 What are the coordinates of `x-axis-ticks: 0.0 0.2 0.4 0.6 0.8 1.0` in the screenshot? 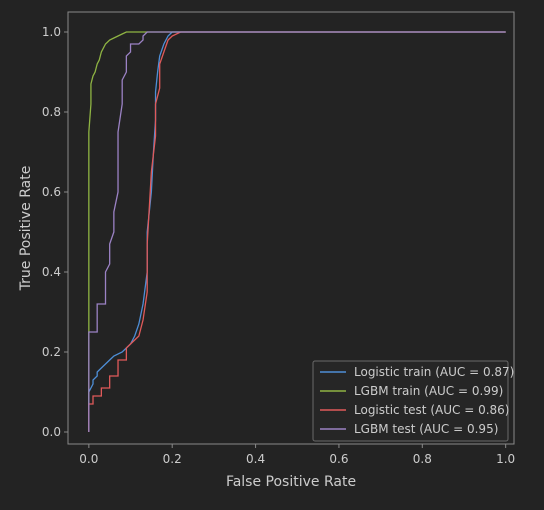 It's located at (297, 455).